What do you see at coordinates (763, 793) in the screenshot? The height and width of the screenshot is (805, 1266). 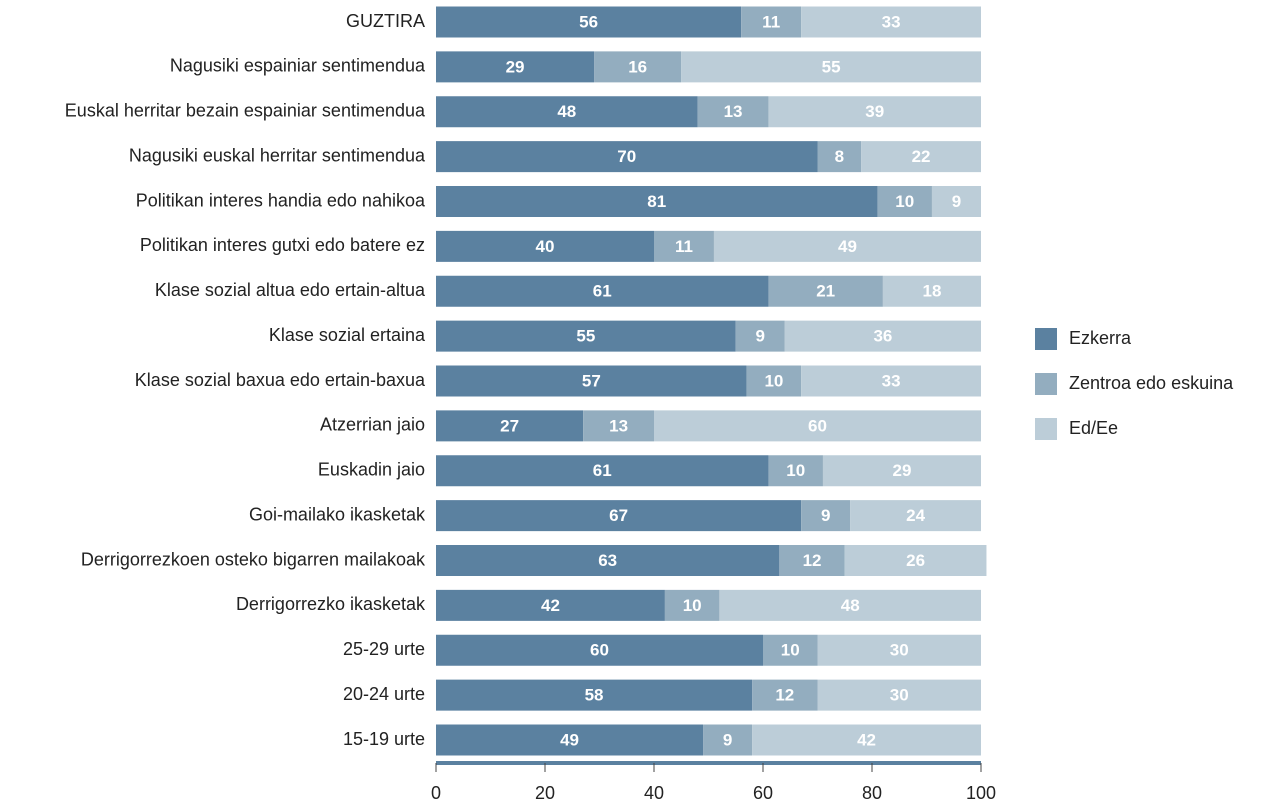 I see `x-tick-label: 60` at bounding box center [763, 793].